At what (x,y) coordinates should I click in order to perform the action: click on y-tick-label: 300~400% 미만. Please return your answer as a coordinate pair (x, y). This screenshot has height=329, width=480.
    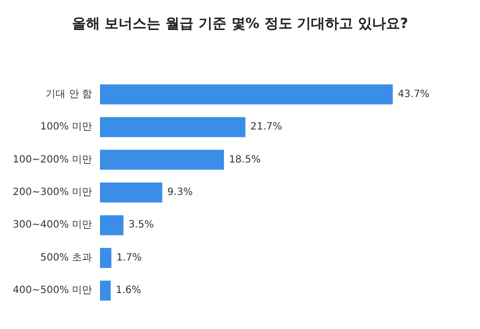
    Looking at the image, I should click on (52, 225).